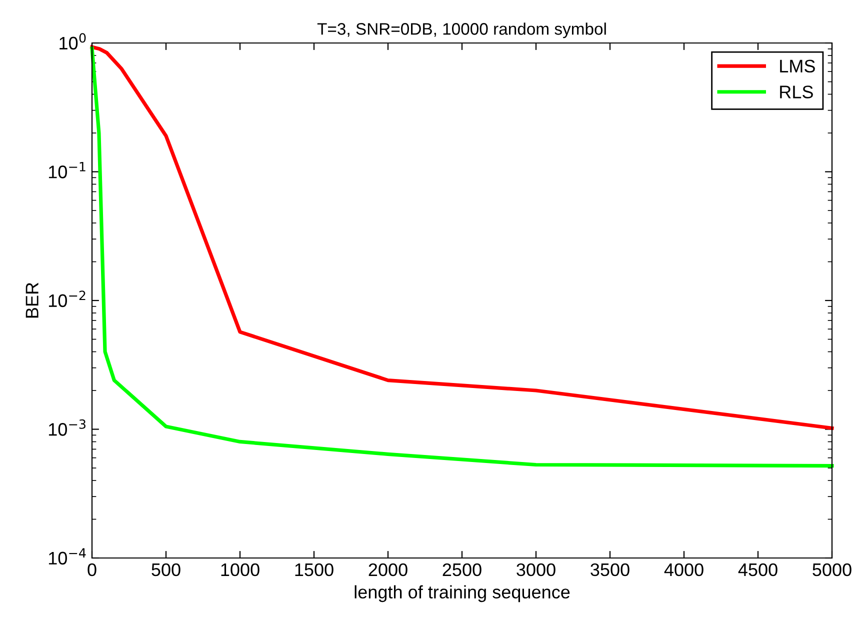  I want to click on x-tick-label: 0, so click(92, 569).